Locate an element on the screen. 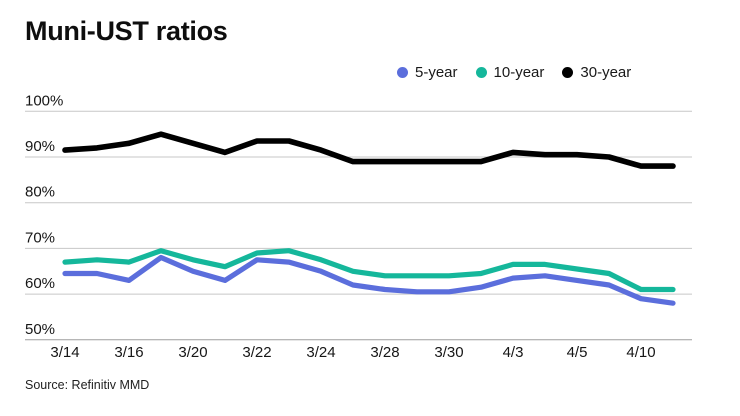 This screenshot has height=416, width=740. legend-item-5-year: 5-year is located at coordinates (427, 72).